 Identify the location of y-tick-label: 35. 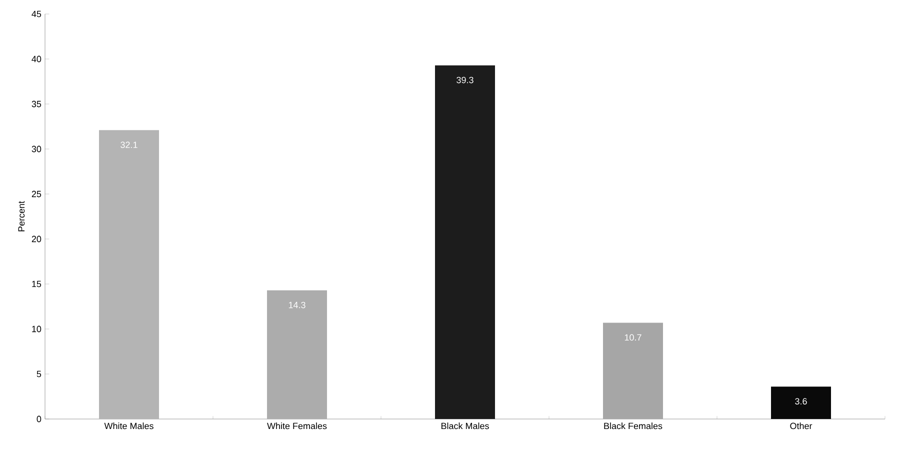
(37, 104).